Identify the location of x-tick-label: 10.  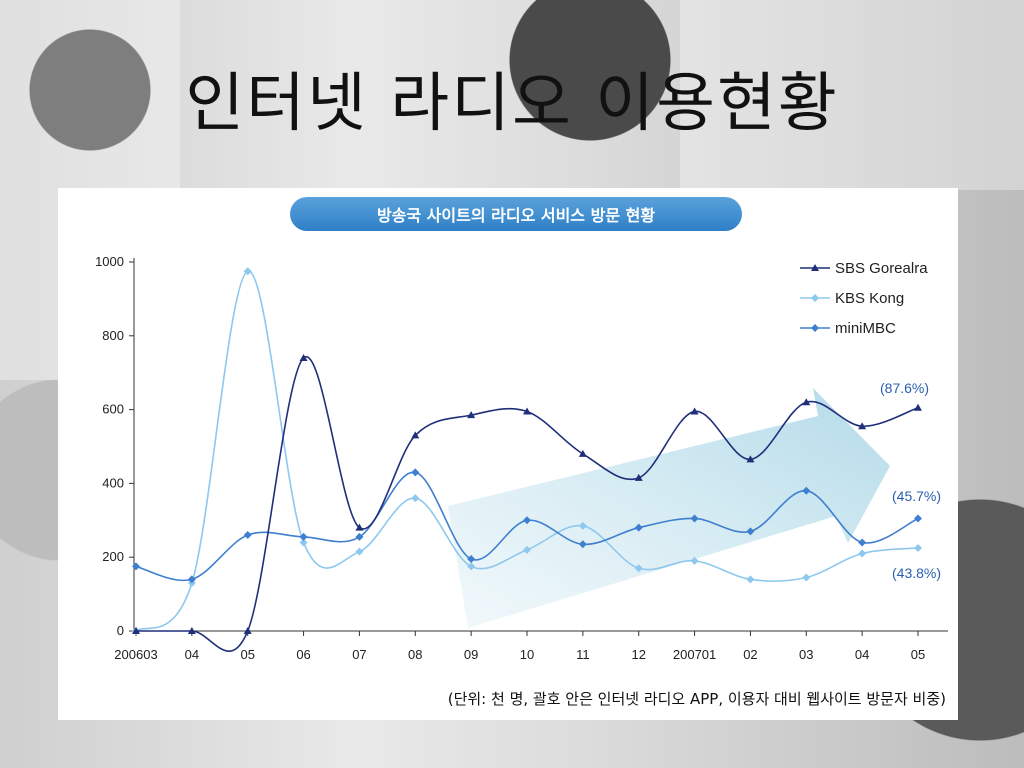
(527, 654).